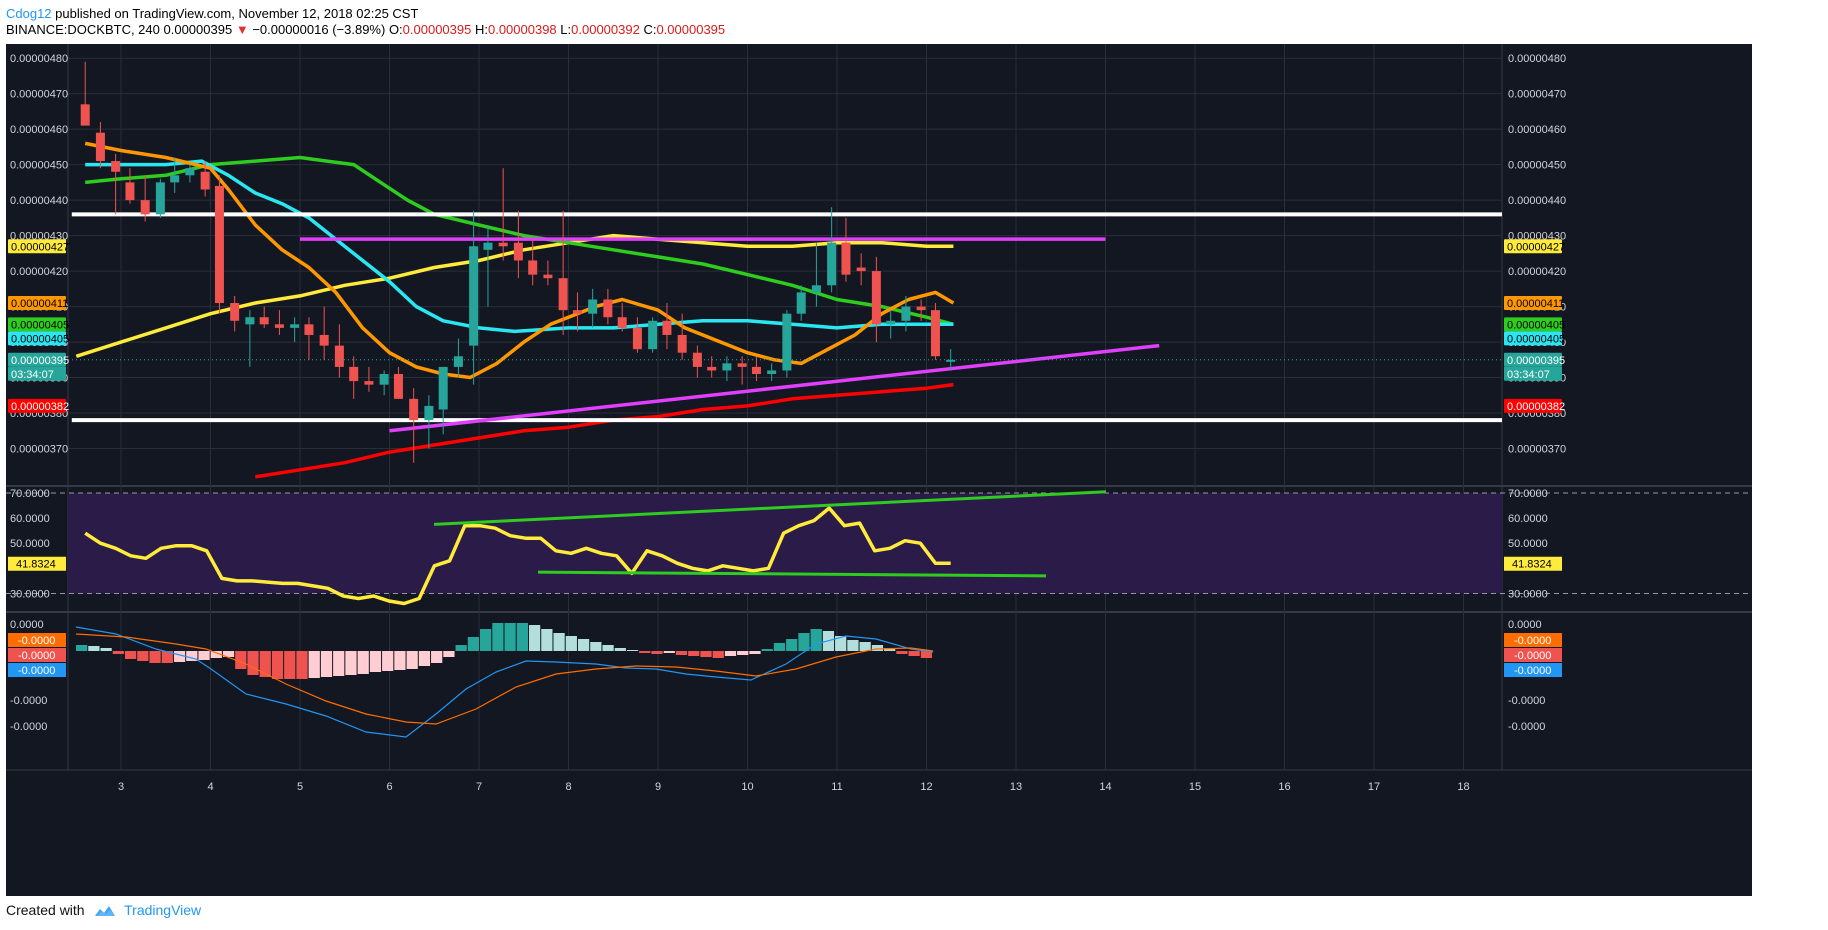  Describe the element at coordinates (747, 787) in the screenshot. I see `x-tick-label: 10` at that location.